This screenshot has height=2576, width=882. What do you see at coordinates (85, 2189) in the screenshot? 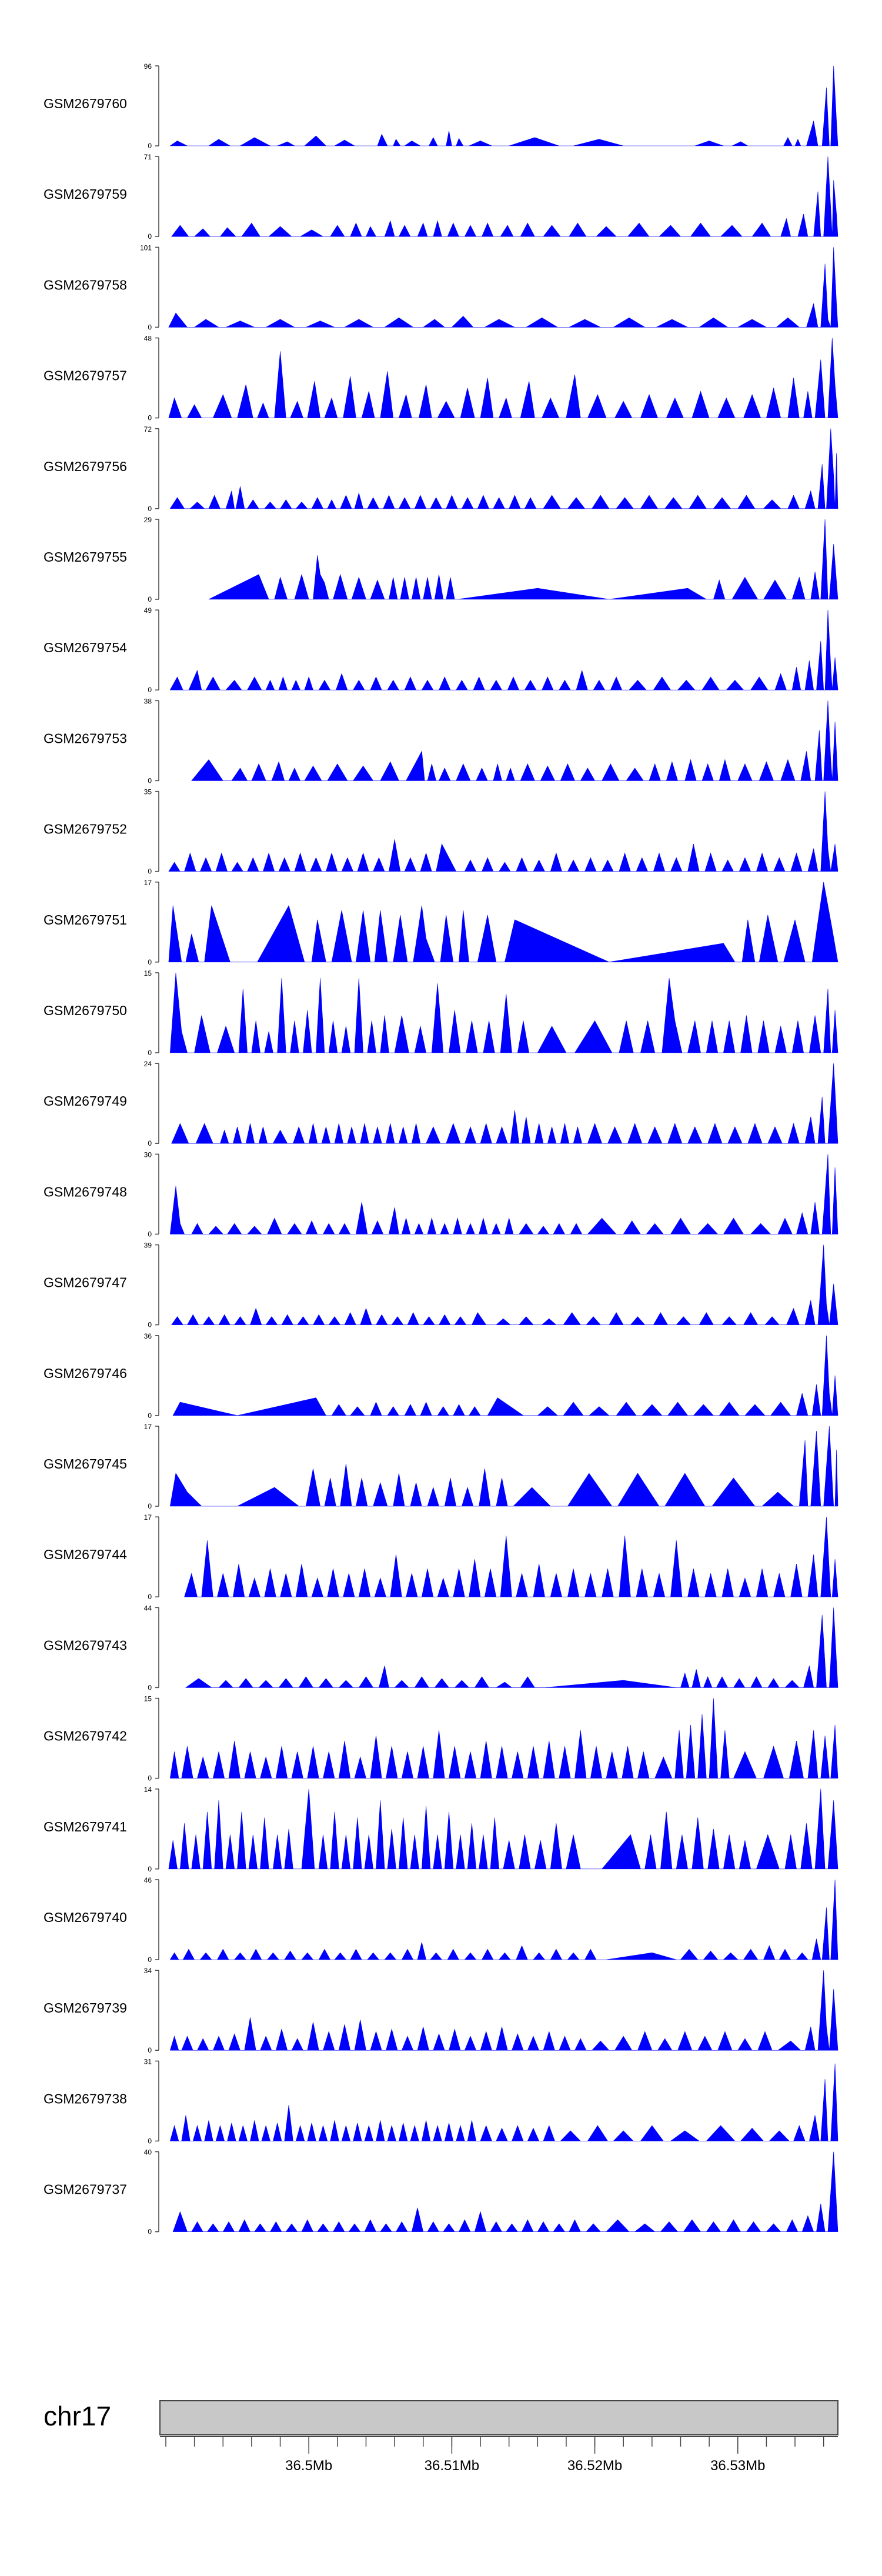
I see `track-name-label: GSM2679737` at bounding box center [85, 2189].